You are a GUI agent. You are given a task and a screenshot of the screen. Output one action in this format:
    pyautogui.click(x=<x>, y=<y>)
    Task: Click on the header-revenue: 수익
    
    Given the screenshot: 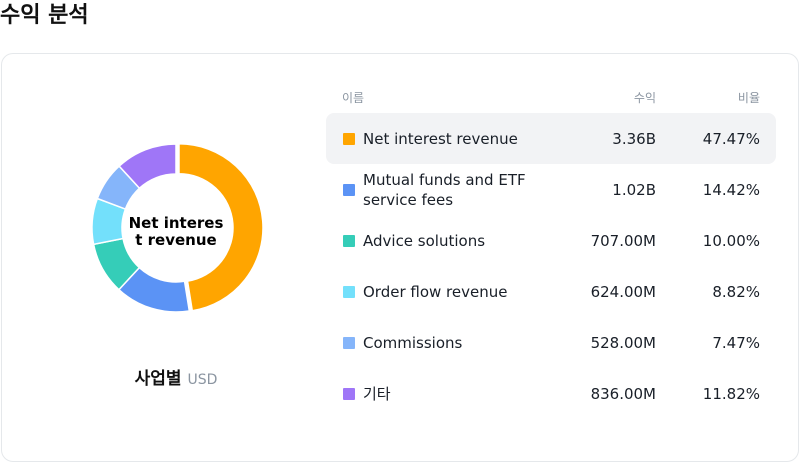 What is the action you would take?
    pyautogui.click(x=644, y=98)
    